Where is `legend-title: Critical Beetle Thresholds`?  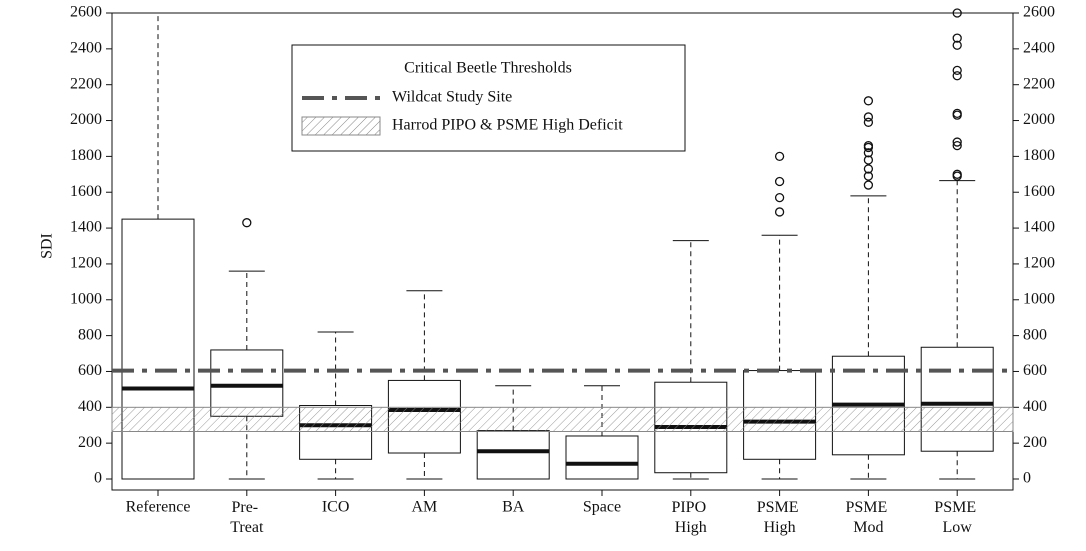 legend-title: Critical Beetle Thresholds is located at coordinates (488, 68).